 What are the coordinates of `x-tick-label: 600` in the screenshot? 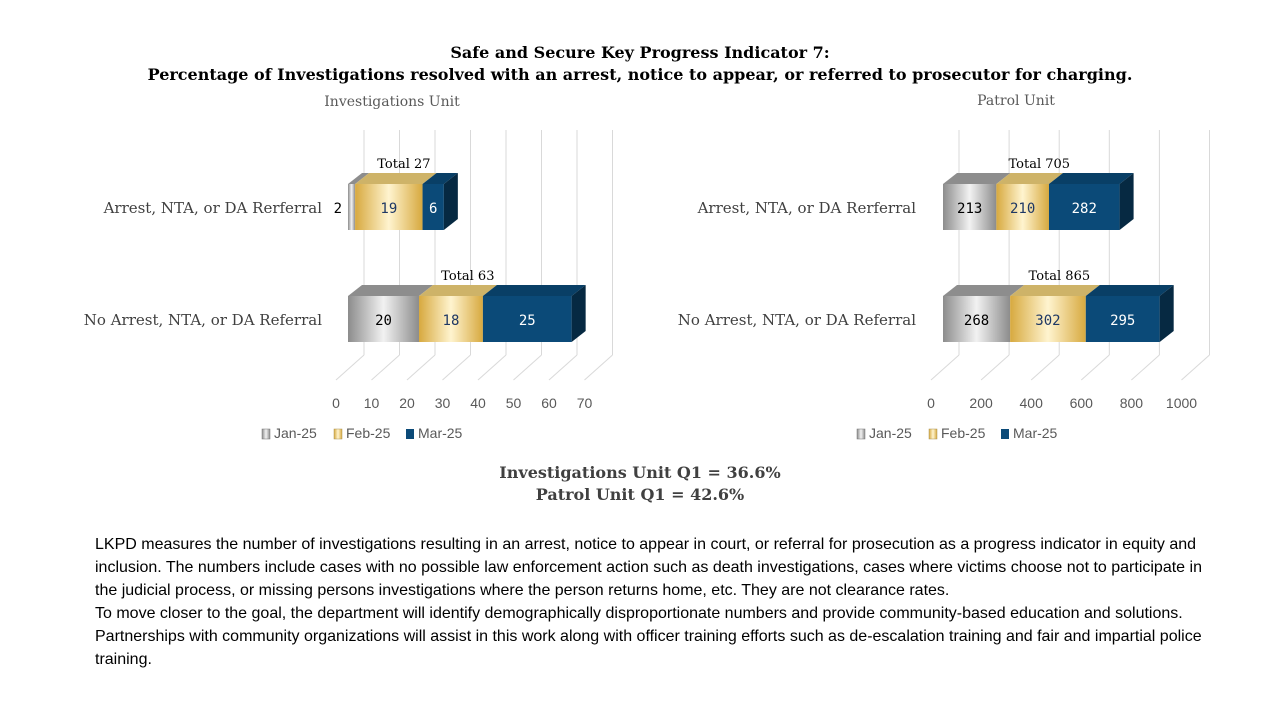 It's located at (1082, 403).